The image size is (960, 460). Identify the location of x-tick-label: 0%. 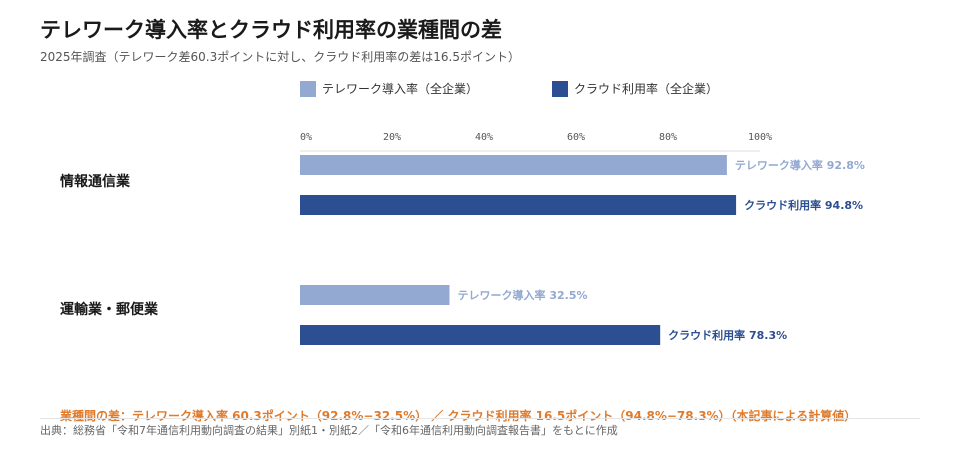
(306, 137).